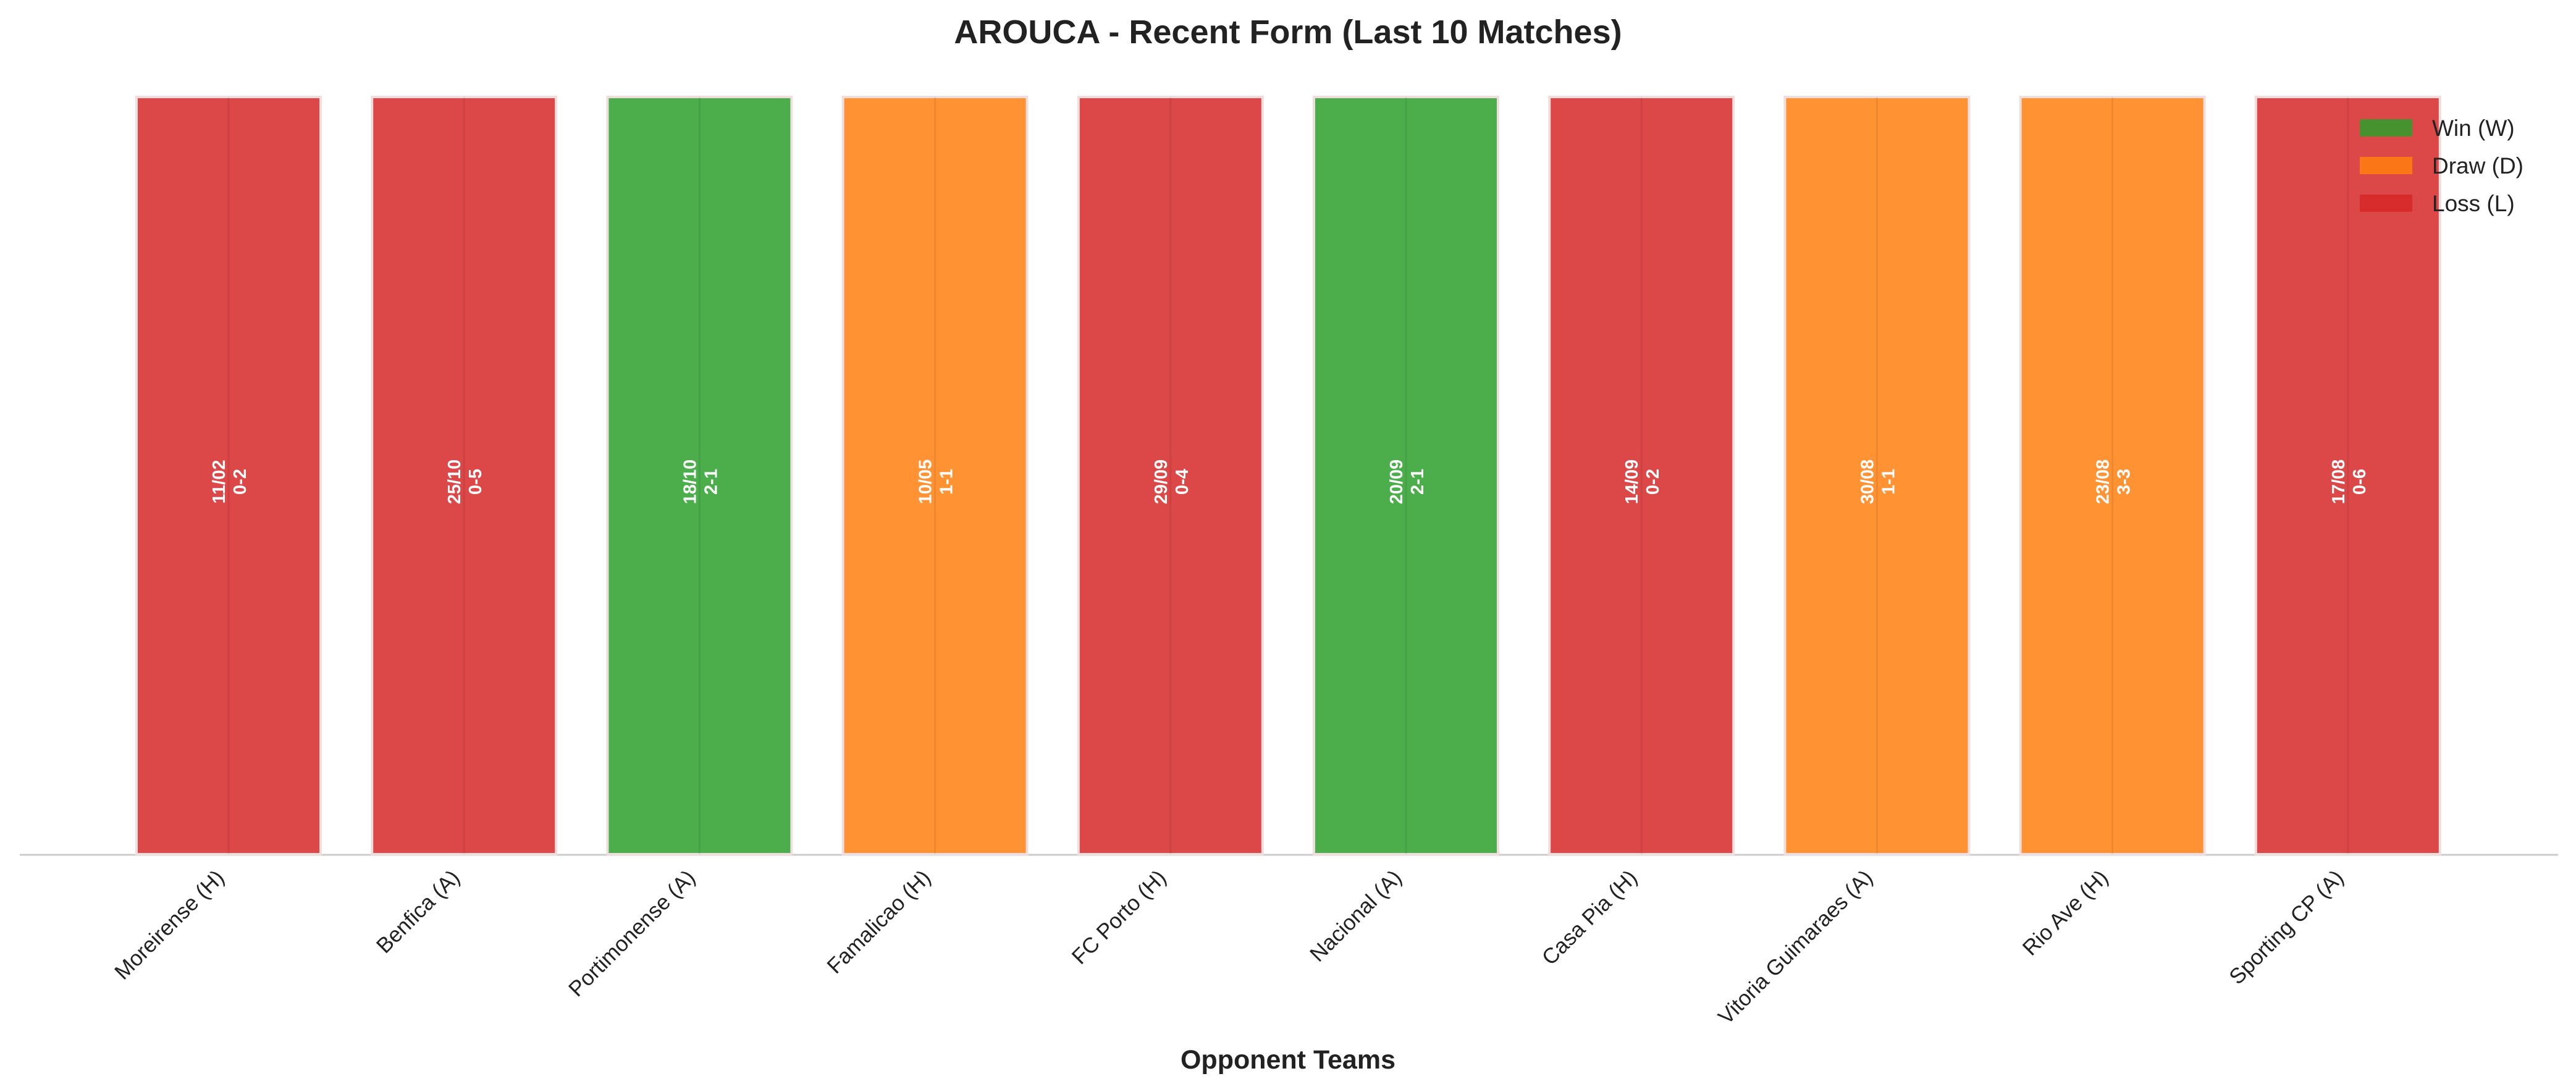 Image resolution: width=2576 pixels, height=1092 pixels. Describe the element at coordinates (2103, 482) in the screenshot. I see `data-label-date: 23/08` at that location.